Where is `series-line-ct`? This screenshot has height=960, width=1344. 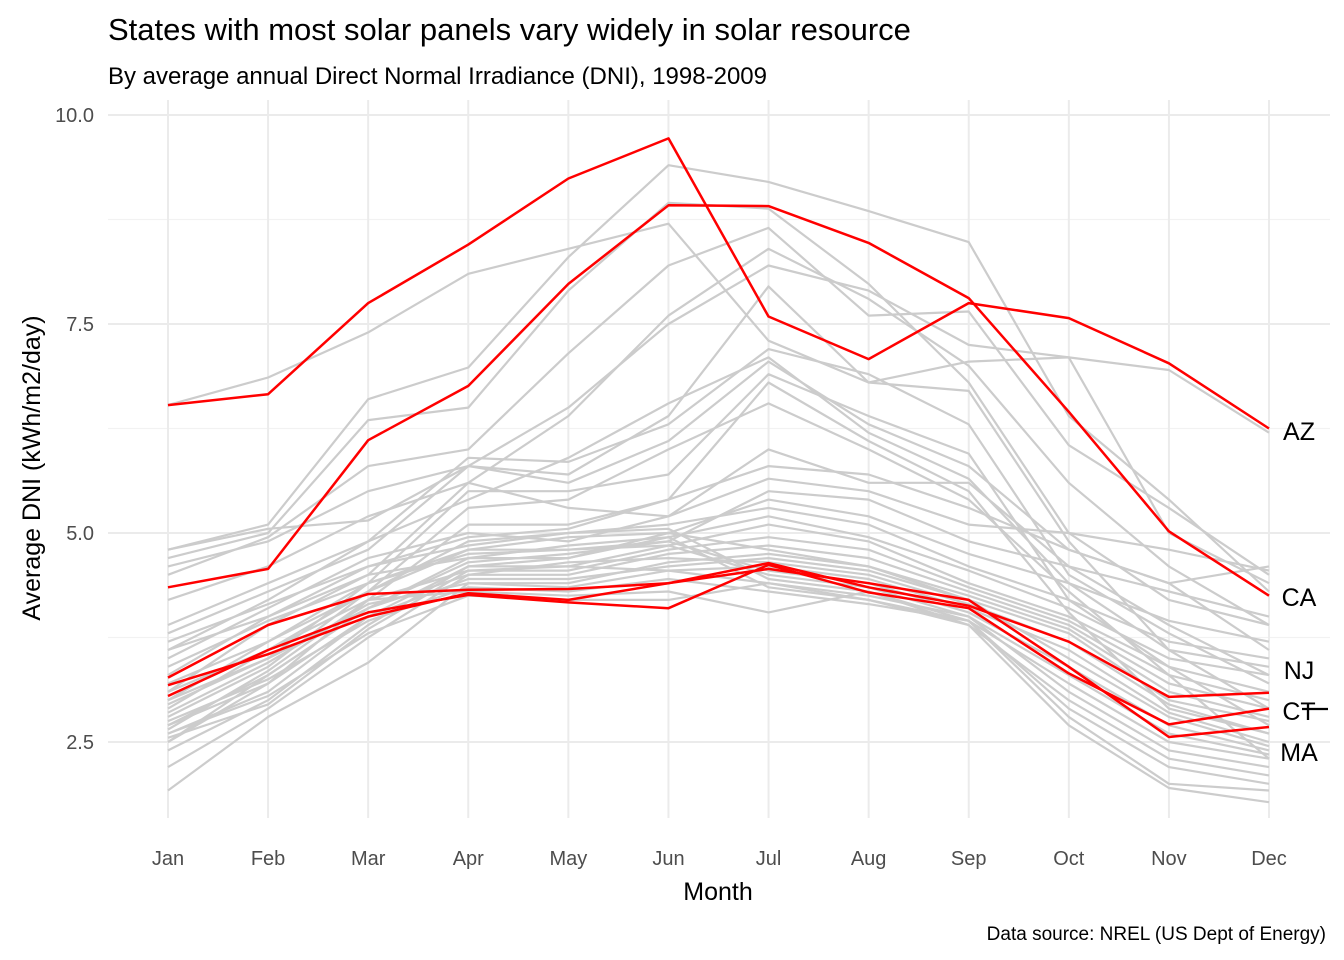
series-line-ct is located at coordinates (718, 644).